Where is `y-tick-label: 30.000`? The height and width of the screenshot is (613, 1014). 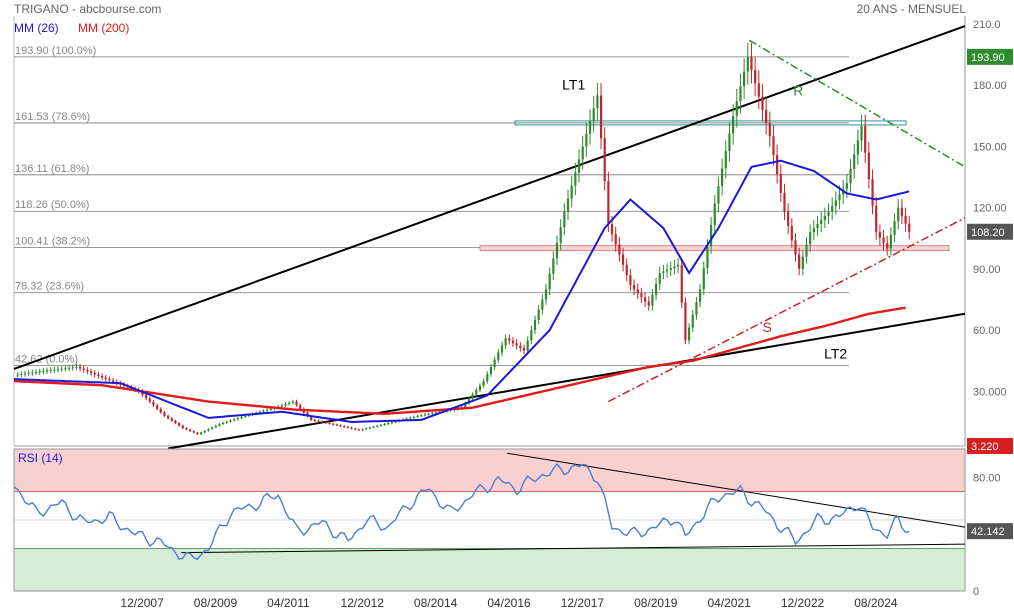 y-tick-label: 30.000 is located at coordinates (990, 392).